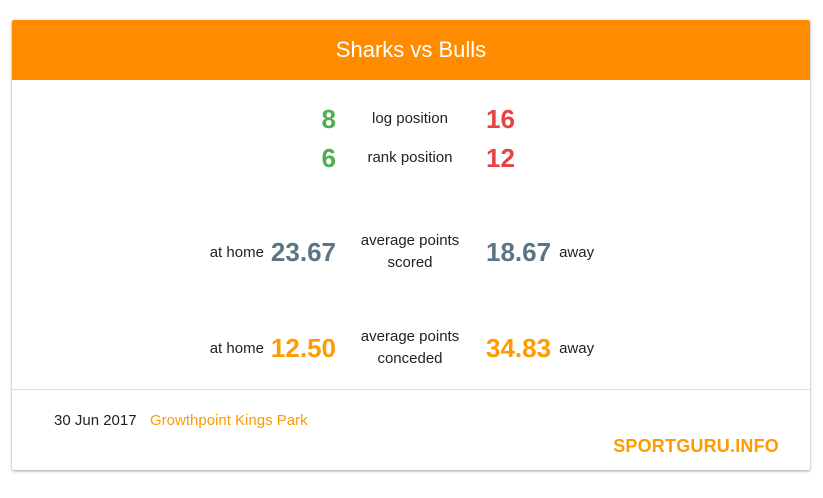  Describe the element at coordinates (328, 119) in the screenshot. I see `home-log-position: 8` at that location.